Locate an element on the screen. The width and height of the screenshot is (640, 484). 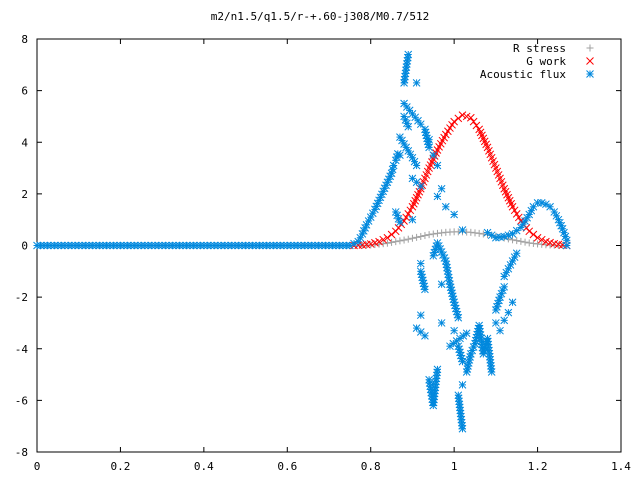
chart-title: m2/n1.5/q1.5/r-+.60-j308/M0.7/512 is located at coordinates (320, 16).